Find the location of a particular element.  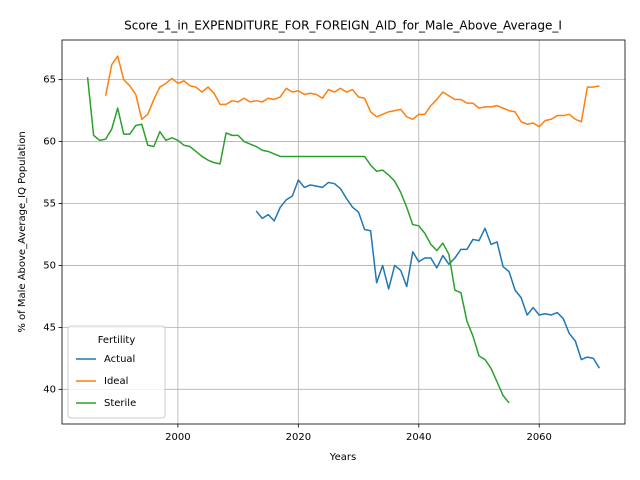

y-tick-label: 60 is located at coordinates (49, 142).